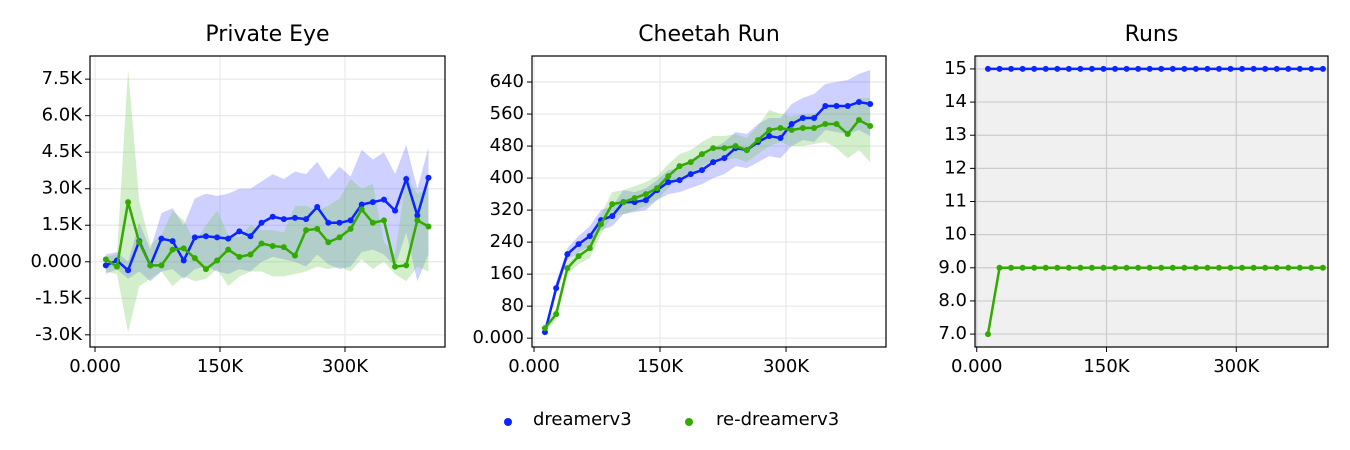 The height and width of the screenshot is (450, 1350). I want to click on y-tick-label: 7.5K, so click(63, 78).